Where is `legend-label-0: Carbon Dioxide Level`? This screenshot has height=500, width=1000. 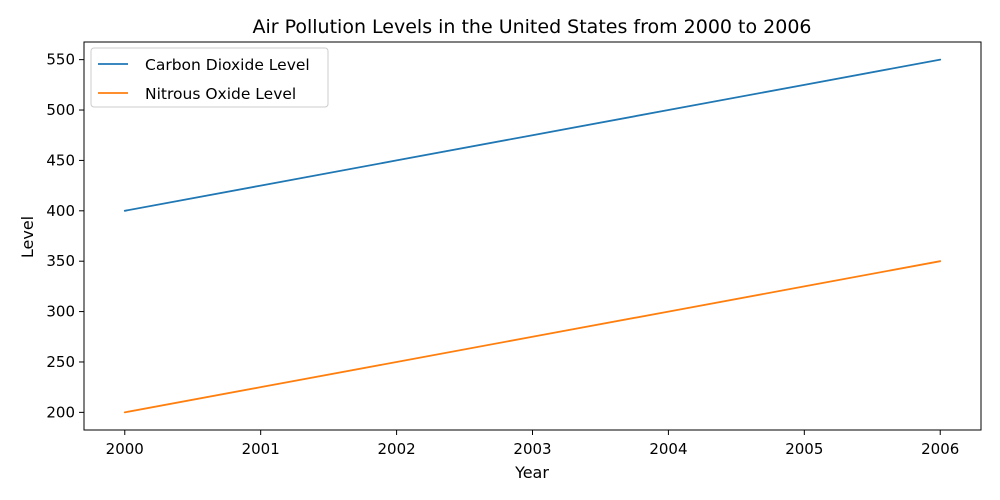 legend-label-0: Carbon Dioxide Level is located at coordinates (227, 65).